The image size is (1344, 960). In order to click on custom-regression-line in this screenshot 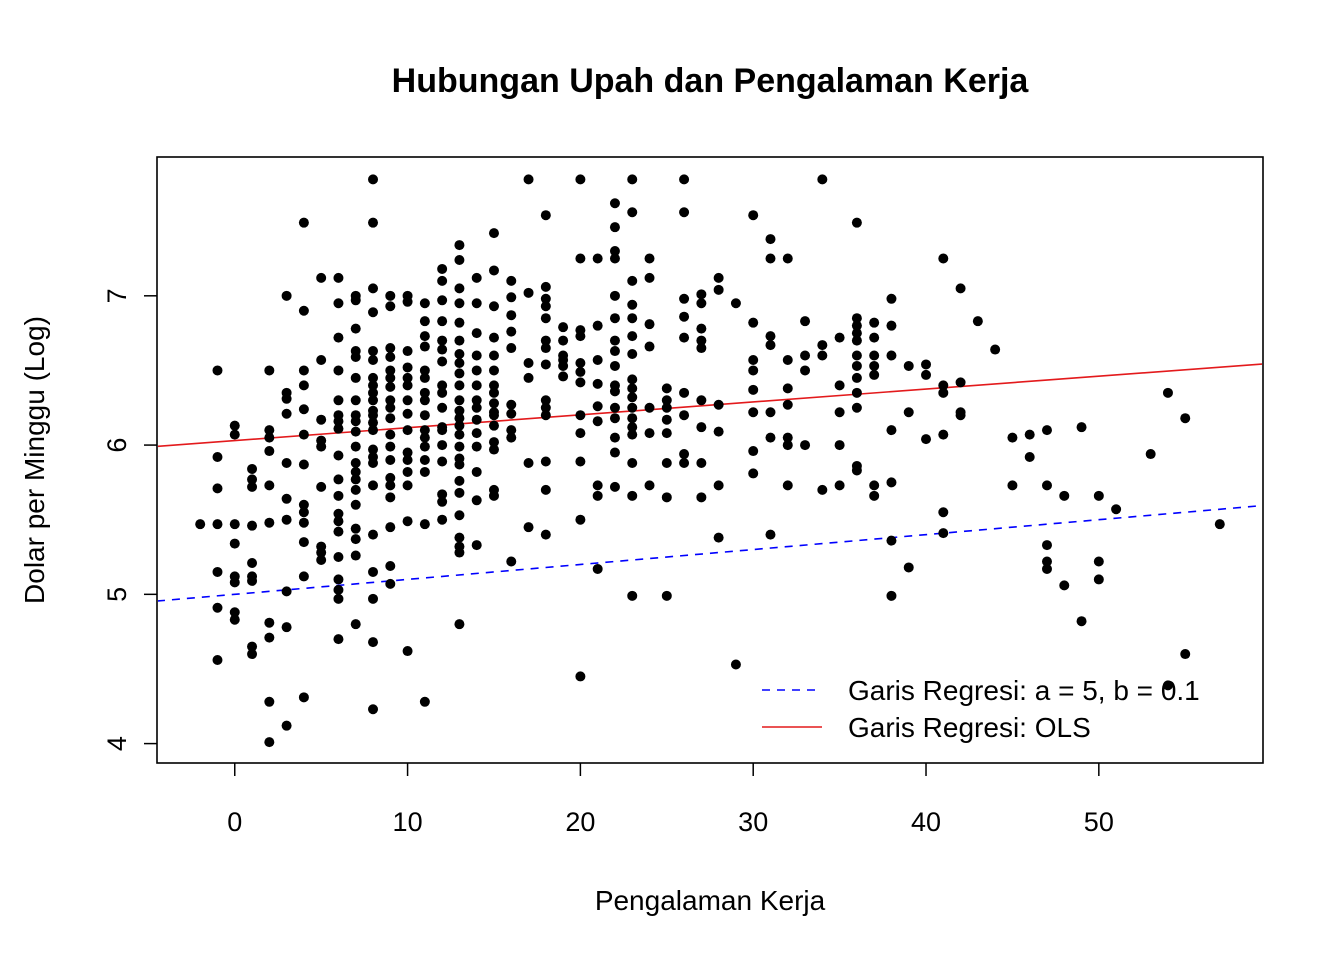, I will do `click(710, 553)`.